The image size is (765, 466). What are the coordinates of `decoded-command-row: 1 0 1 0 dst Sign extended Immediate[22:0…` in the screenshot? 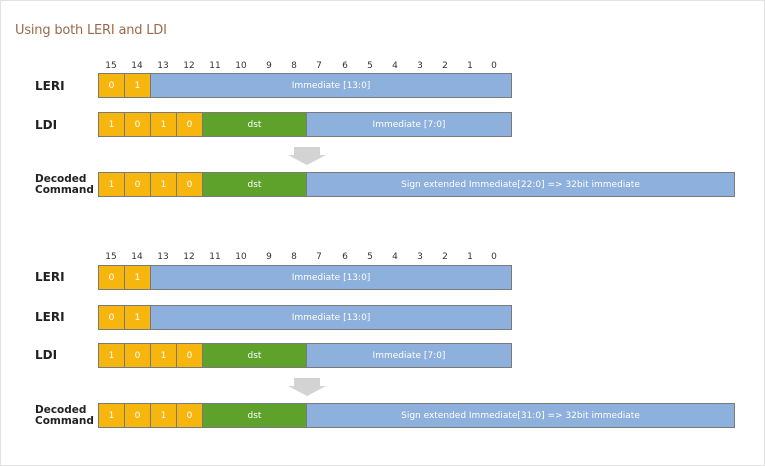 It's located at (416, 184).